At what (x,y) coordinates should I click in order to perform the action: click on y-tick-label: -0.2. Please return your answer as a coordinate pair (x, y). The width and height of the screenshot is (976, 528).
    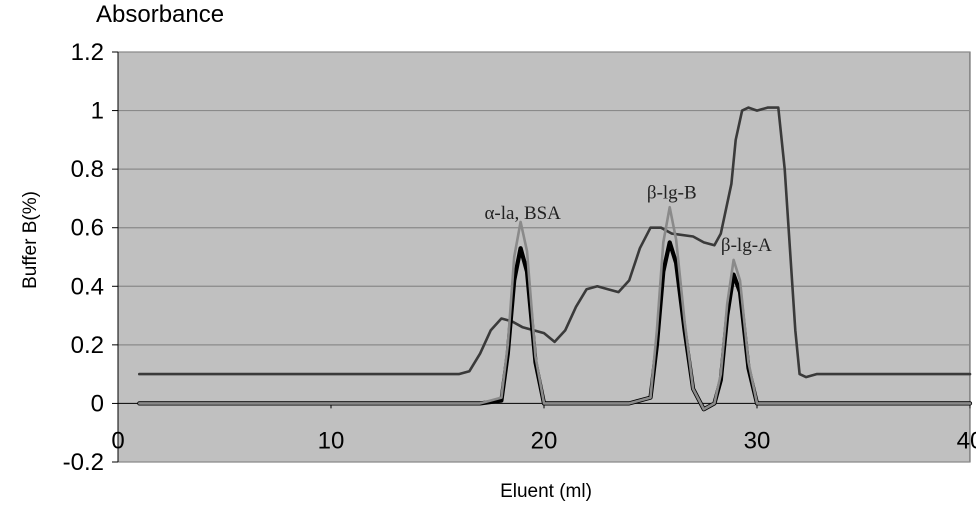
    Looking at the image, I should click on (83, 462).